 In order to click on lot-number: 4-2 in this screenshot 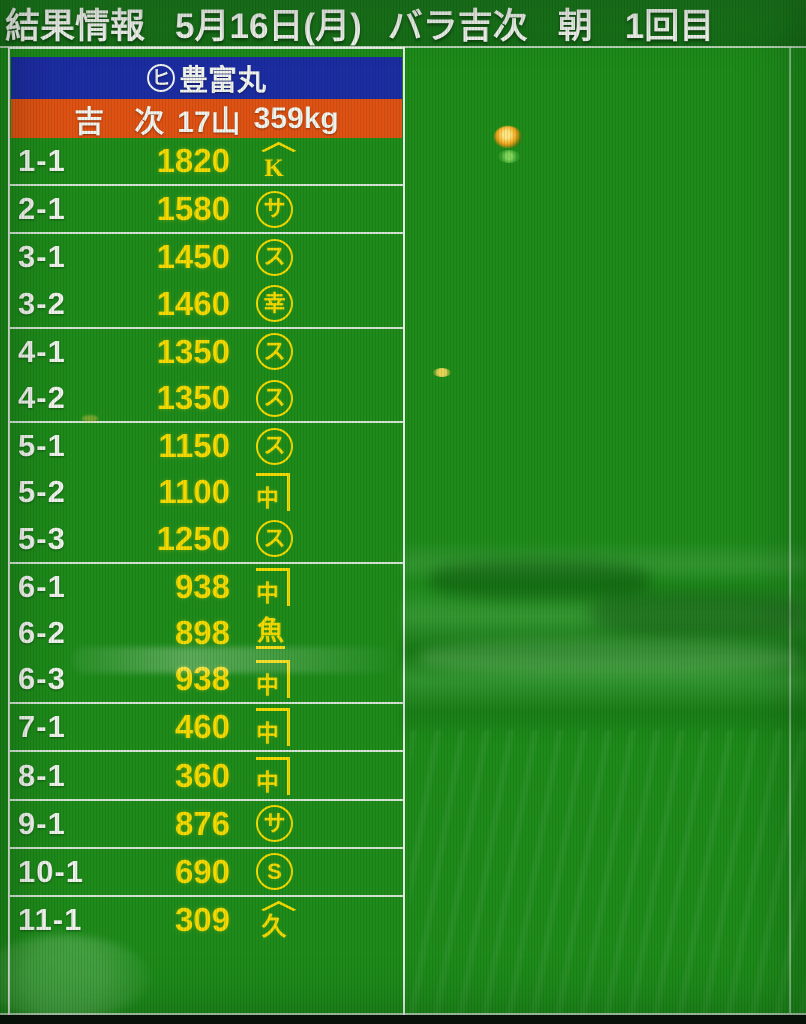, I will do `click(42, 398)`.